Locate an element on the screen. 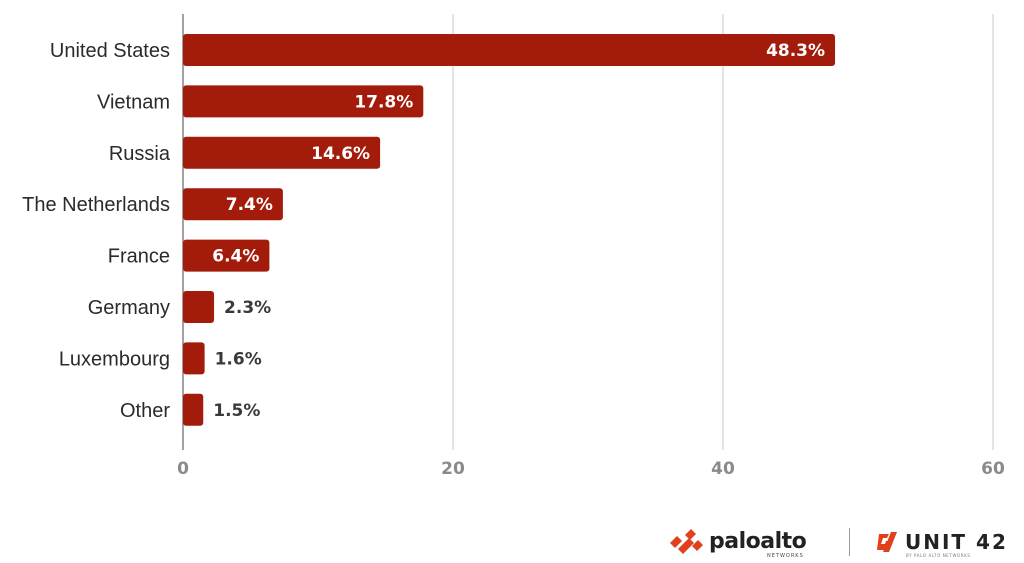 This screenshot has height=563, width=1024. category-label: Luxembourg is located at coordinates (114, 359).